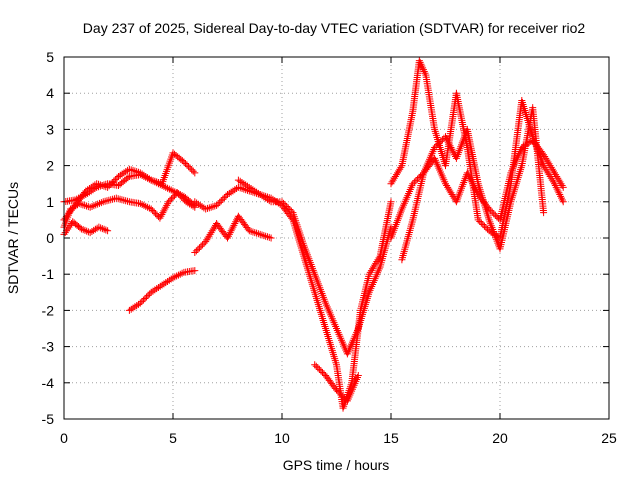 The height and width of the screenshot is (480, 640). I want to click on y-tick-label: 2, so click(50, 166).